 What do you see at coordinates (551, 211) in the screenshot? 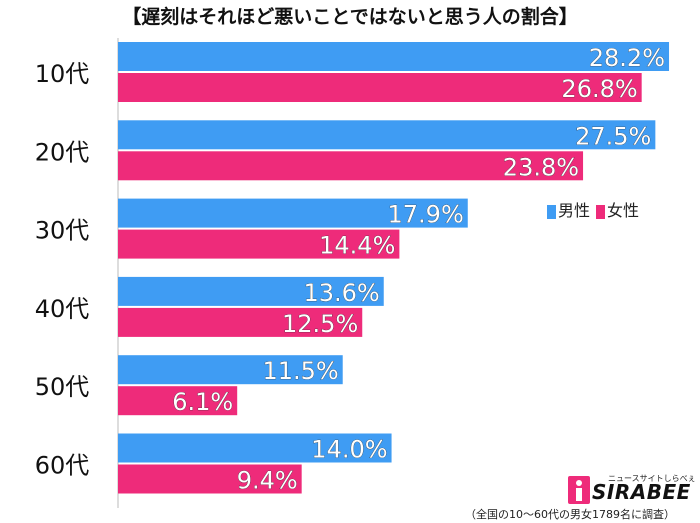
I see `legend-swatch-male` at bounding box center [551, 211].